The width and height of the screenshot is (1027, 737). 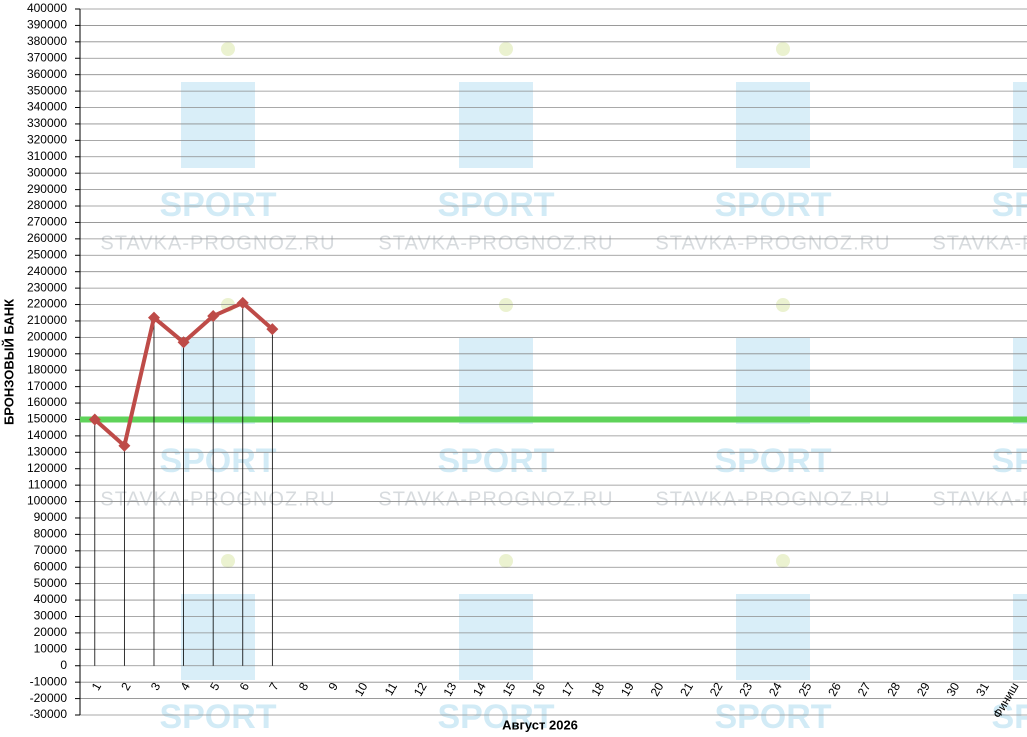 What do you see at coordinates (47, 254) in the screenshot?
I see `y-tick-label: 250000` at bounding box center [47, 254].